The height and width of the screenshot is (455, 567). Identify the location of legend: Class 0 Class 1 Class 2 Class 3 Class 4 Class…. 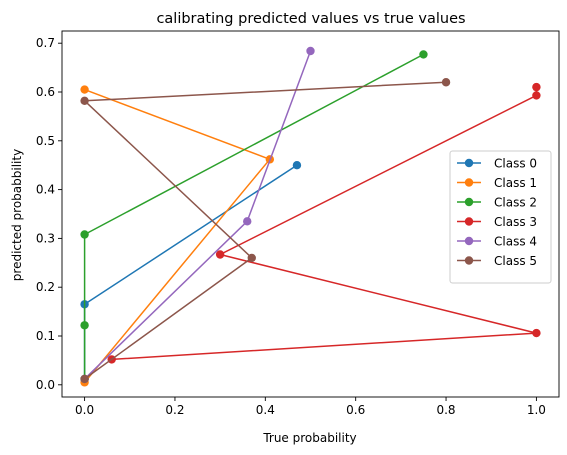
(500, 217).